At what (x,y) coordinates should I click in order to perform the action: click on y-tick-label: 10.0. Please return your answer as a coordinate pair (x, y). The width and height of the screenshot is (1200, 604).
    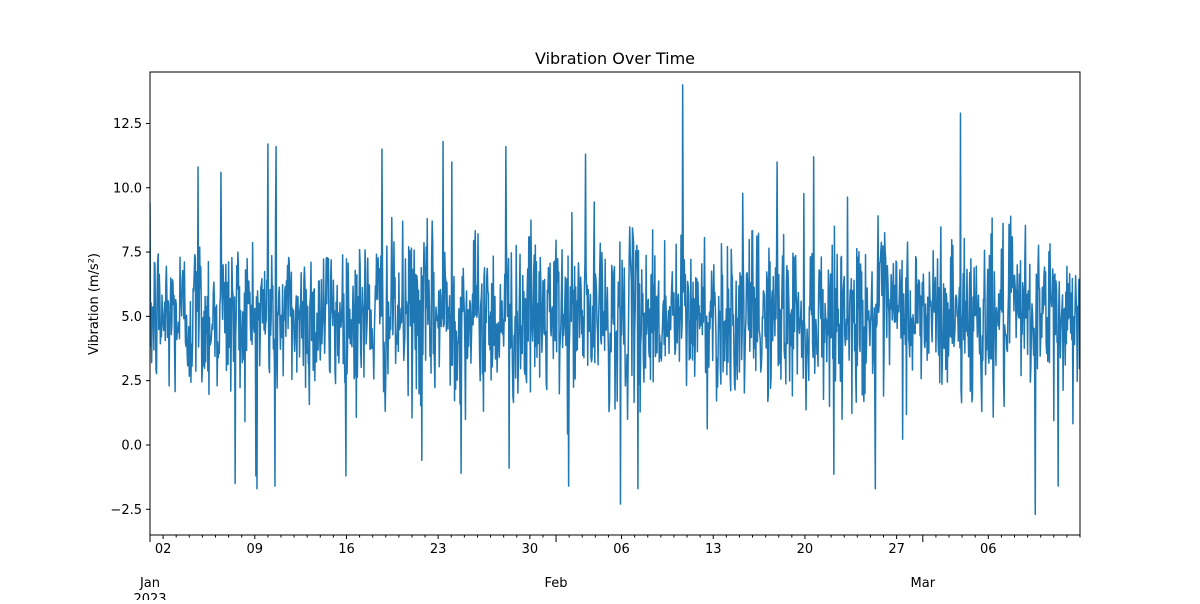
    Looking at the image, I should click on (127, 188).